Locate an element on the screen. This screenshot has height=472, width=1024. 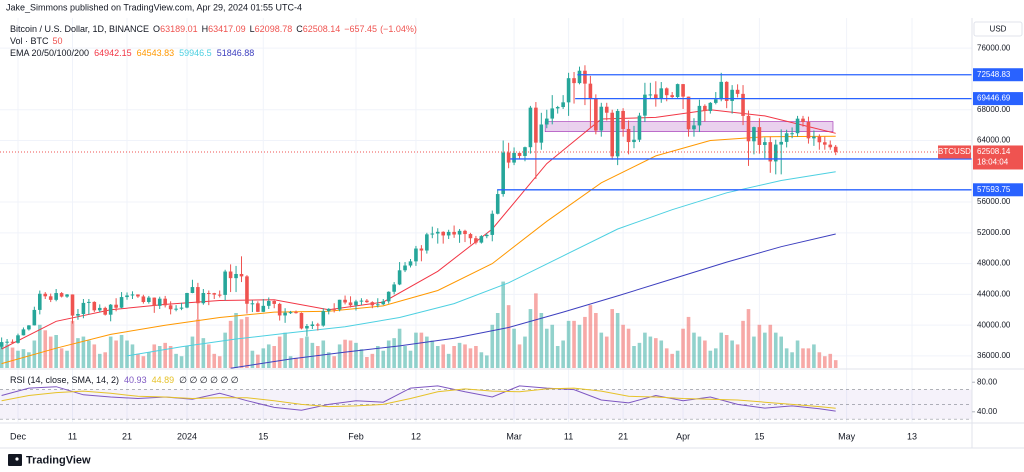
currency-box is located at coordinates (998, 29).